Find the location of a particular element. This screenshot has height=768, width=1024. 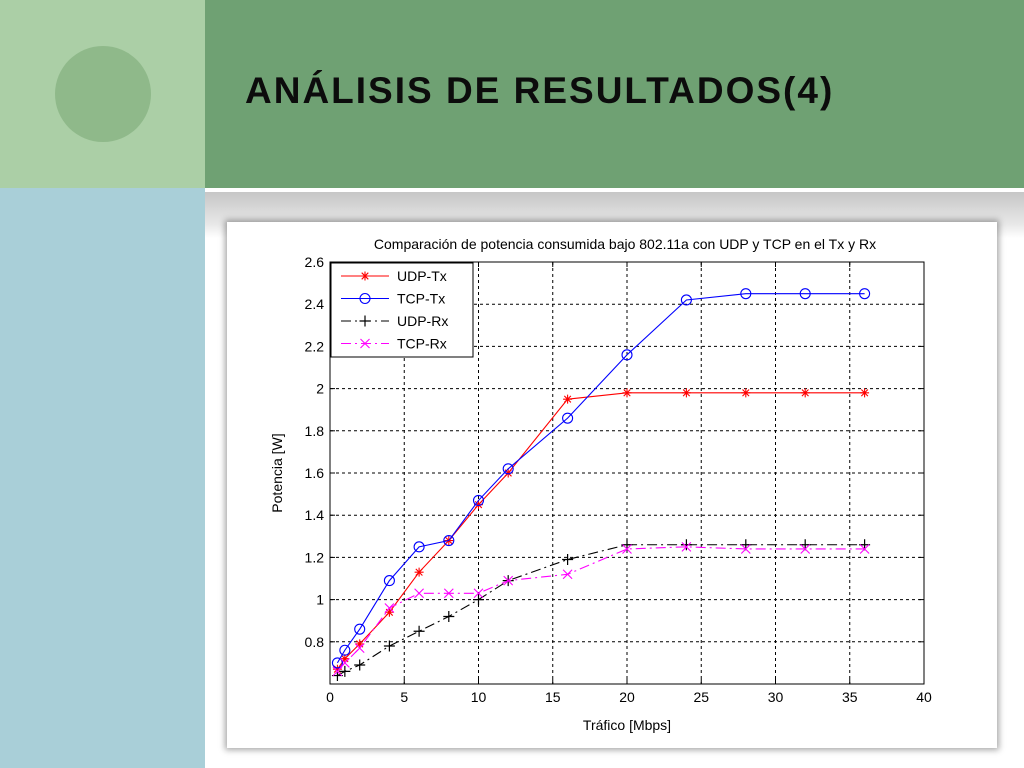

x-tick-label: 40 is located at coordinates (924, 697).